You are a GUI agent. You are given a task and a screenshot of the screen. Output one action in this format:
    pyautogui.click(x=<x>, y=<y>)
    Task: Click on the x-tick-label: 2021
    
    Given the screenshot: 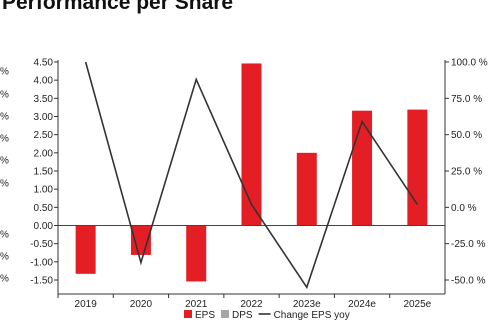 What is the action you would take?
    pyautogui.click(x=196, y=304)
    